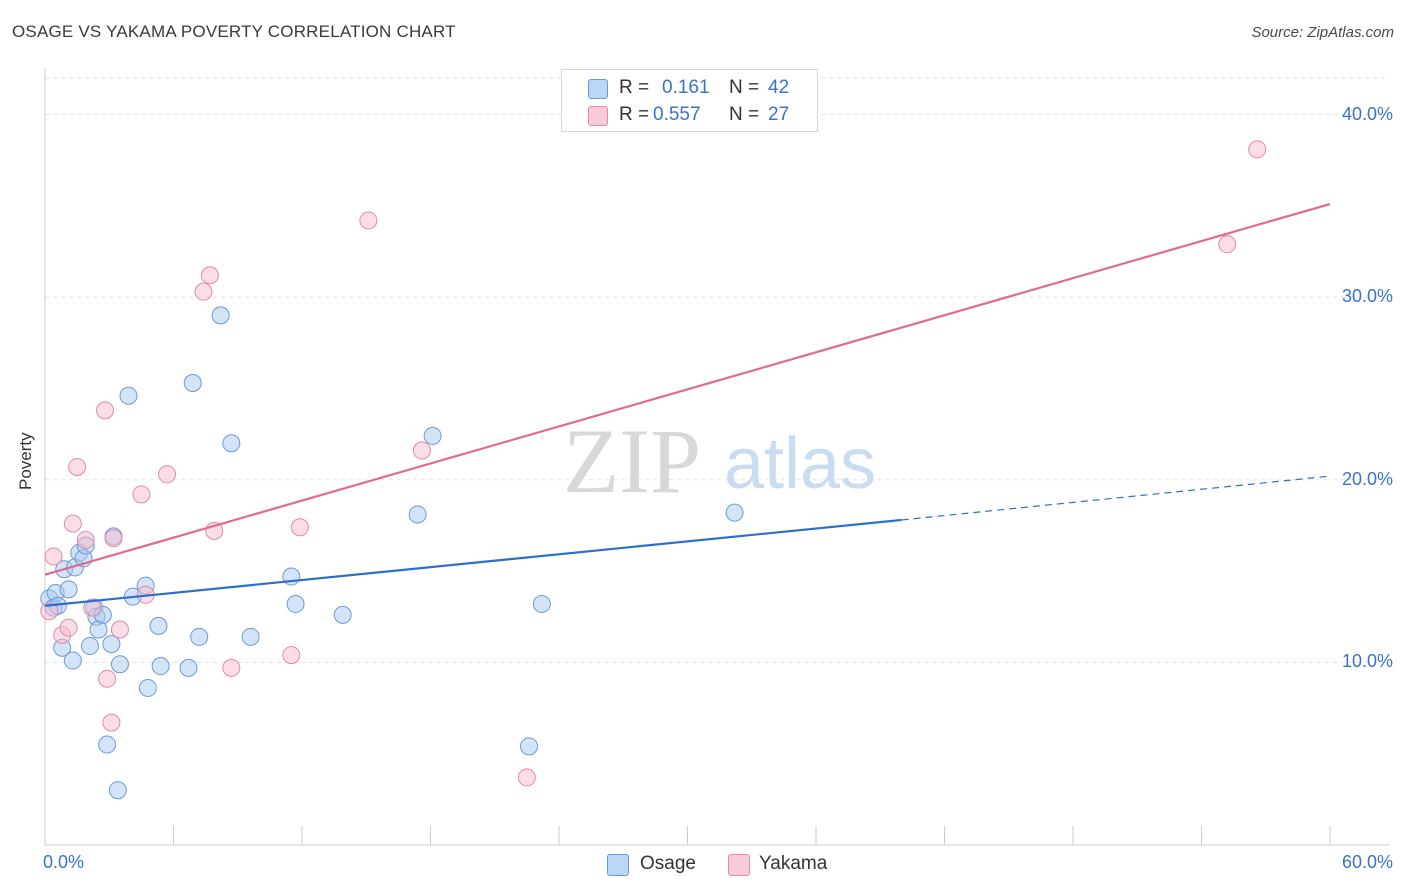  Describe the element at coordinates (618, 865) in the screenshot. I see `osage-legend-swatch` at that location.